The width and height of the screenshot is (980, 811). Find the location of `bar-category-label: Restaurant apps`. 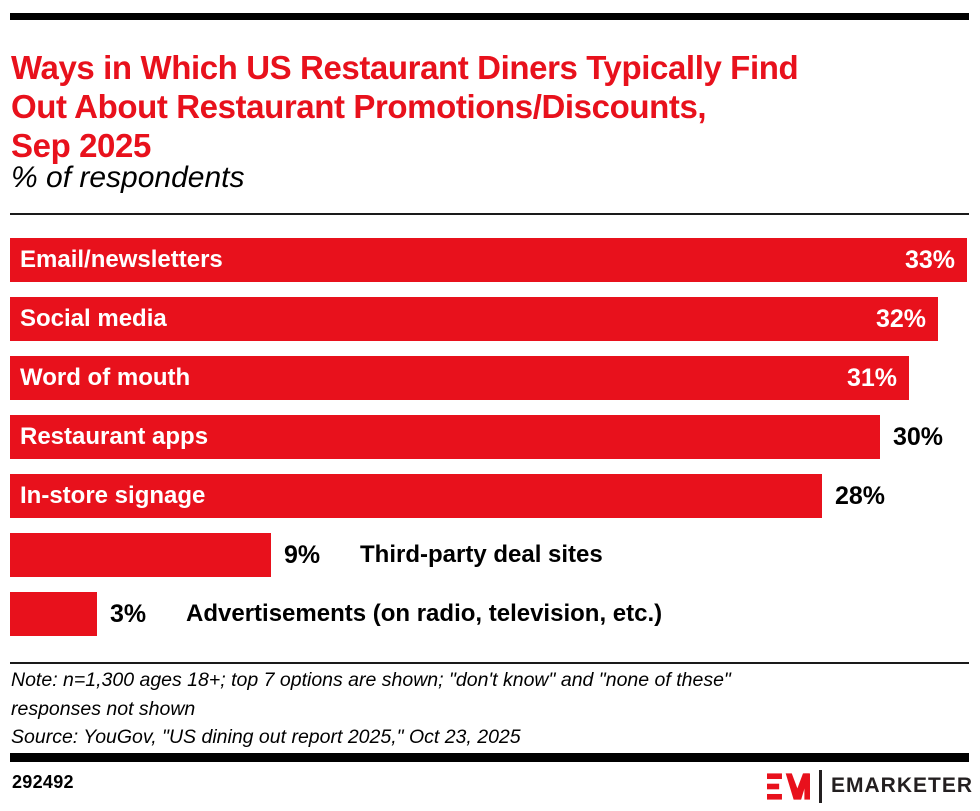

bar-category-label: Restaurant apps is located at coordinates (114, 436).